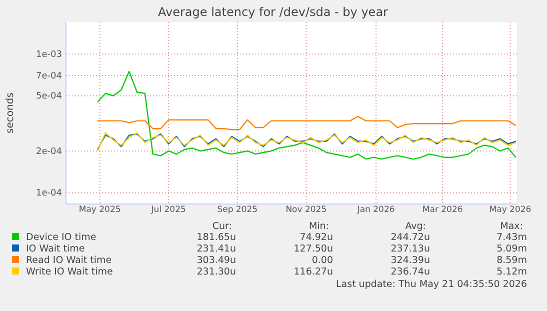  I want to click on text: 244.72u, so click(410, 237).